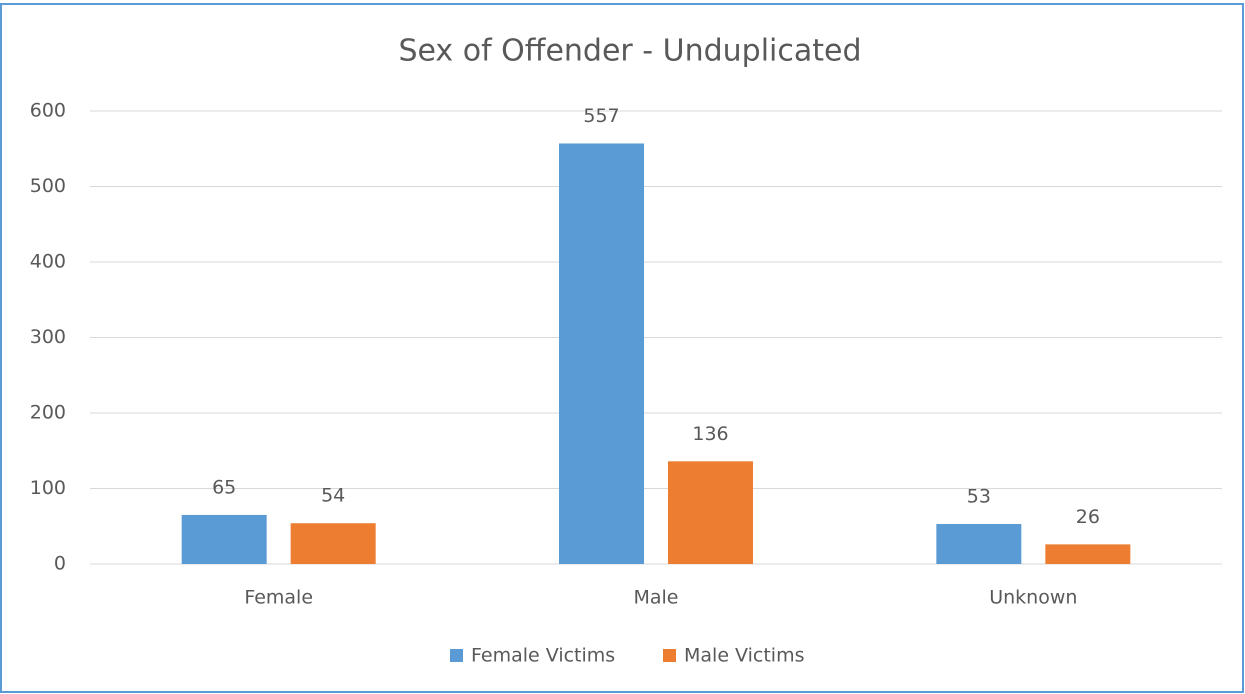 This screenshot has height=694, width=1245. Describe the element at coordinates (1033, 598) in the screenshot. I see `x-tick-label: Unknown` at that location.